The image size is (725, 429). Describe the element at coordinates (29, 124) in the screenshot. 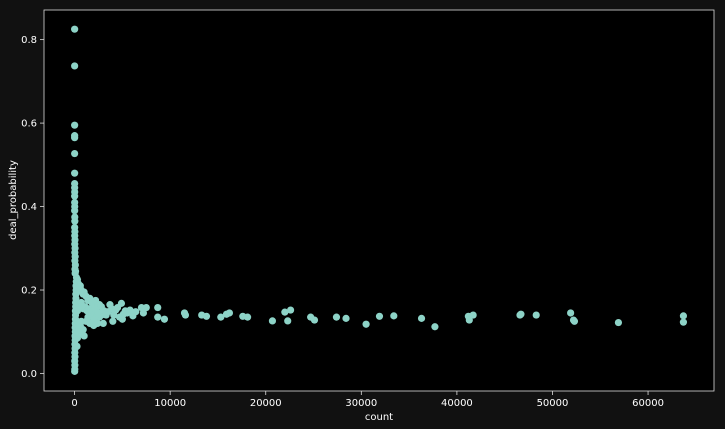

I see `y-tick-label: 0.6` at that location.